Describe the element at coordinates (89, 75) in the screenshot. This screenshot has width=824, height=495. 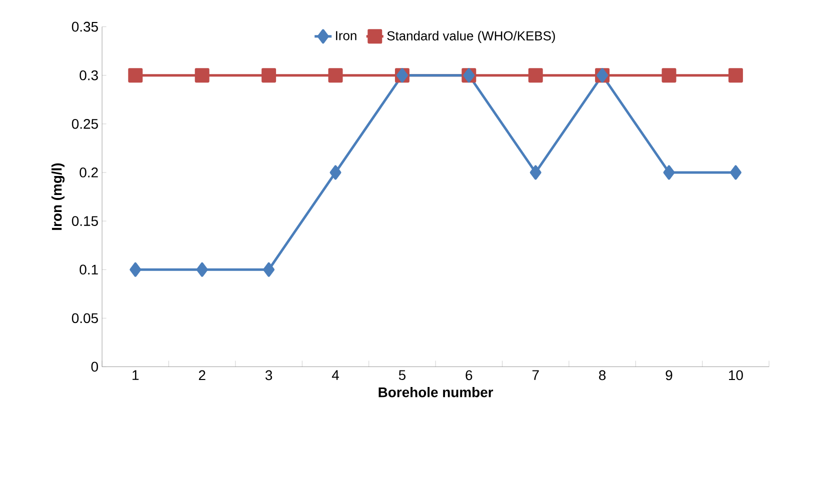
I see `y-tick-label: 0.3` at that location.